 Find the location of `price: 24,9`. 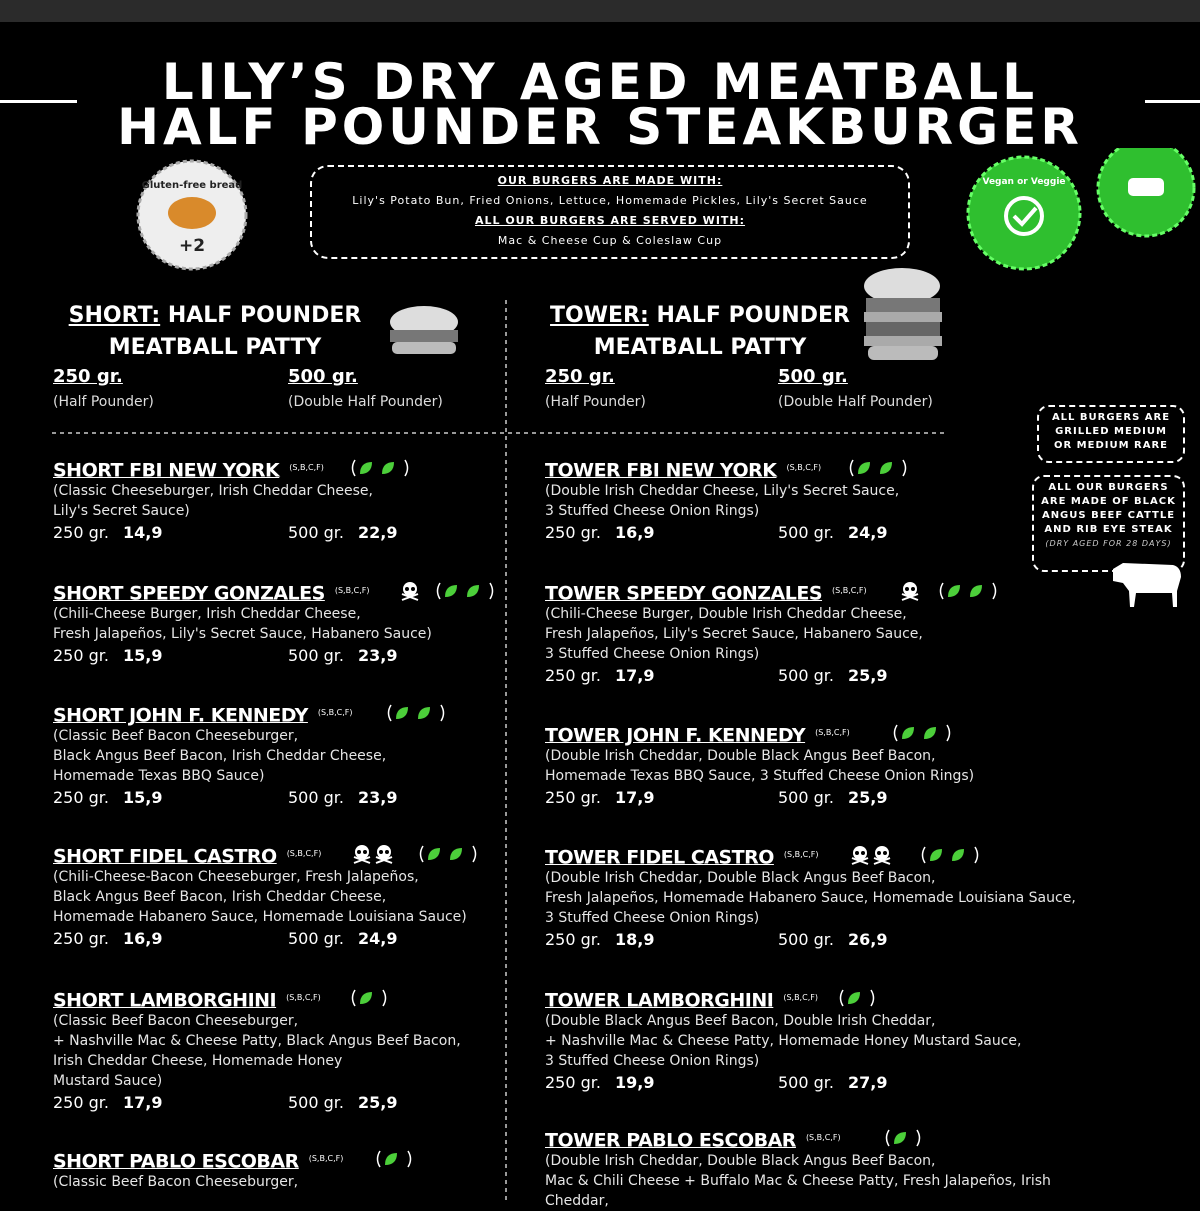

price: 24,9 is located at coordinates (867, 532).